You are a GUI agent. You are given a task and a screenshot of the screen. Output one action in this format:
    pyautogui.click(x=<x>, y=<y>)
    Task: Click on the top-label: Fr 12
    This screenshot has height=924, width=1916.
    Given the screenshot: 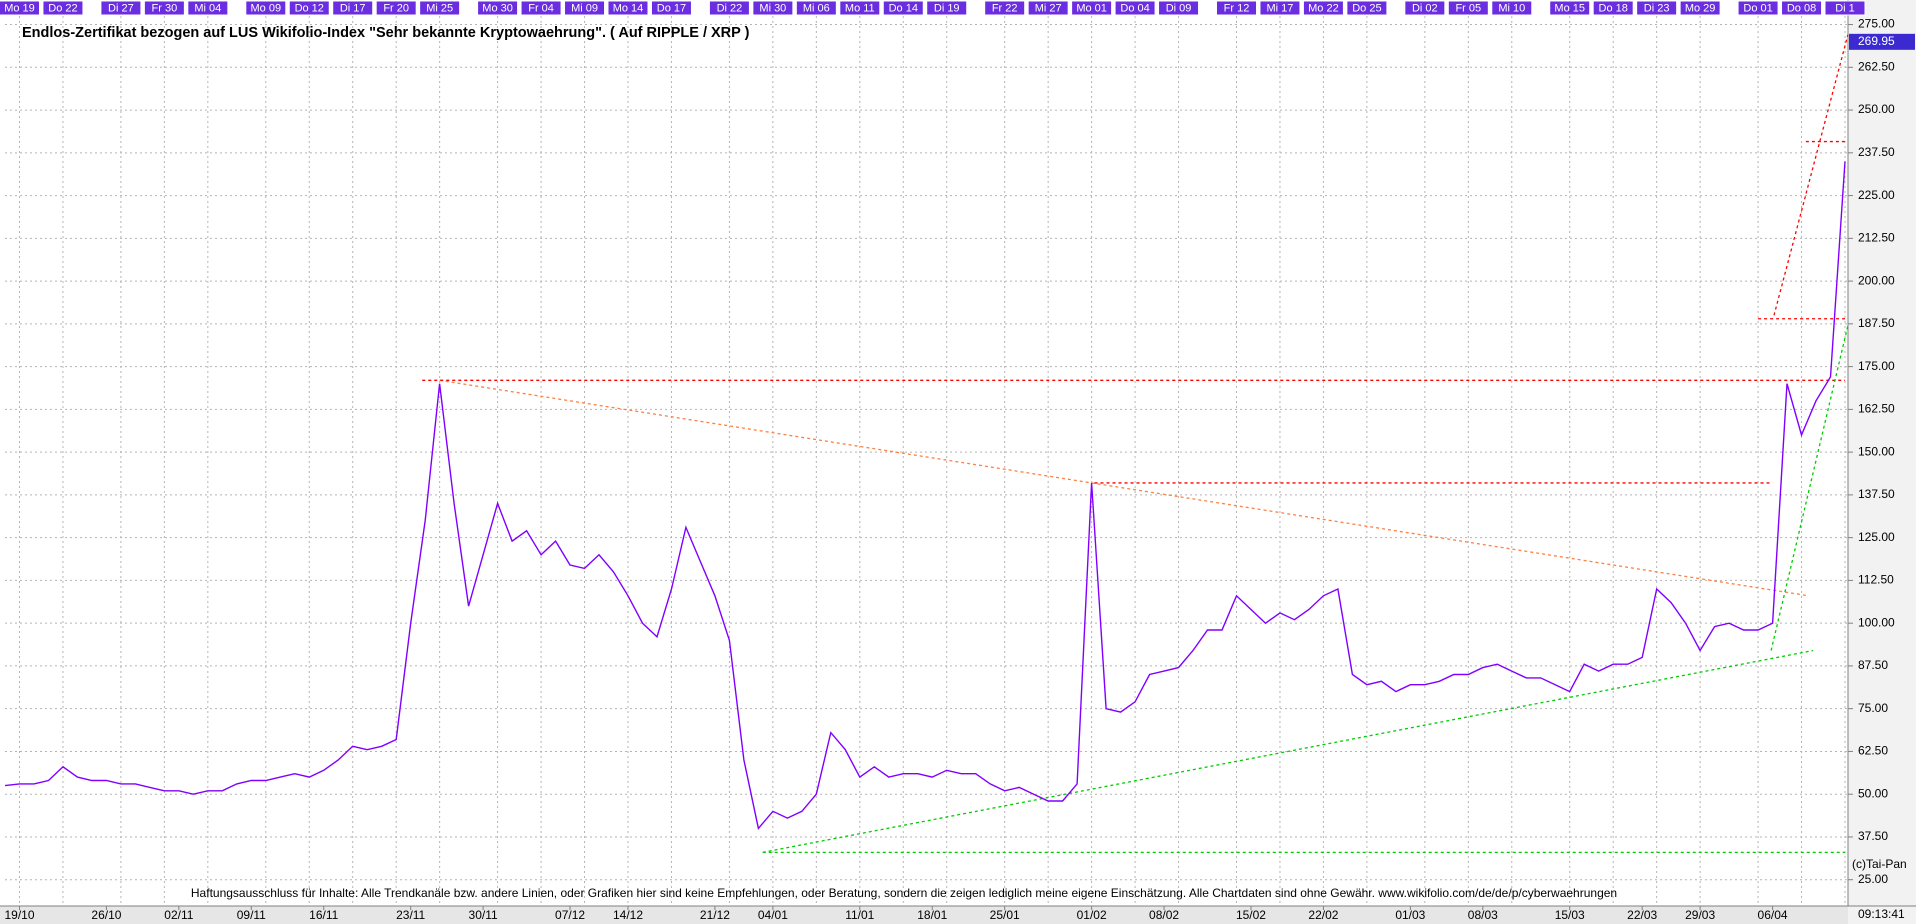 What is the action you would take?
    pyautogui.click(x=1237, y=8)
    